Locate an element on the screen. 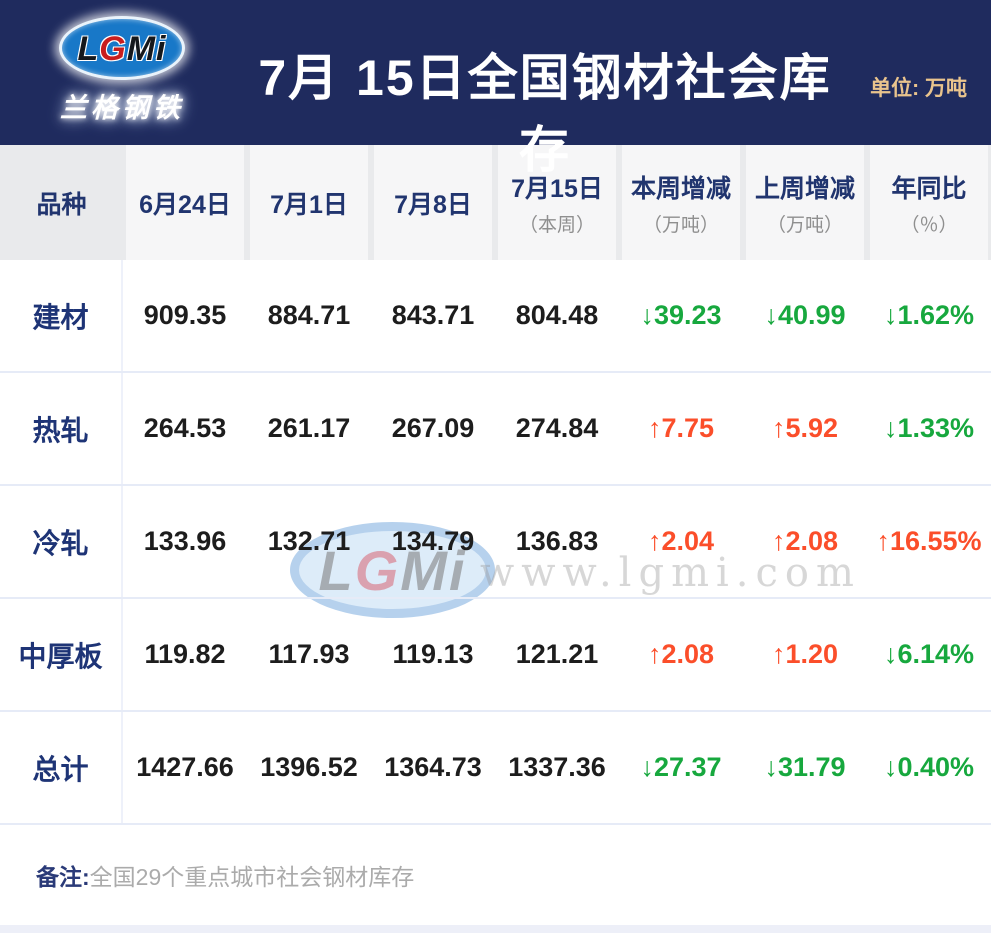 This screenshot has width=991, height=933. column-header-label: 6月24日 is located at coordinates (185, 204).